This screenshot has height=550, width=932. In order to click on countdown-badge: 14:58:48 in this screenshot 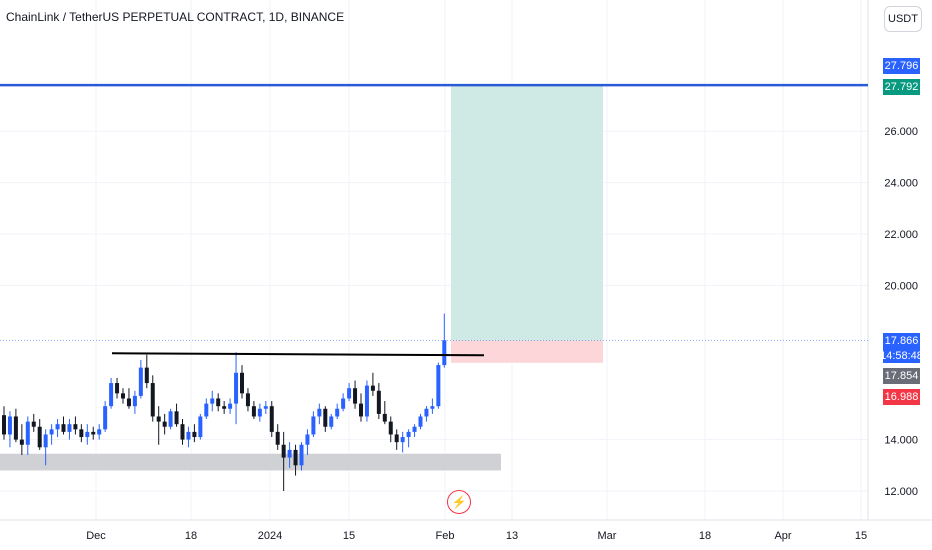, I will do `click(901, 356)`.